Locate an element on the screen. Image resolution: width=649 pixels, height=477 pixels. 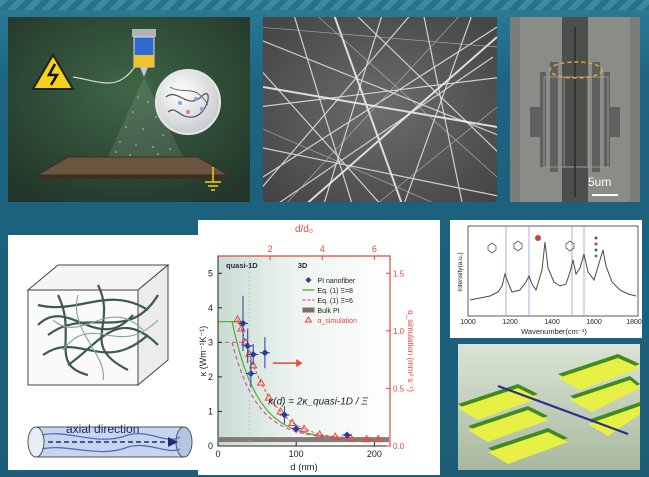
electrospinning-panel is located at coordinates (129, 109).